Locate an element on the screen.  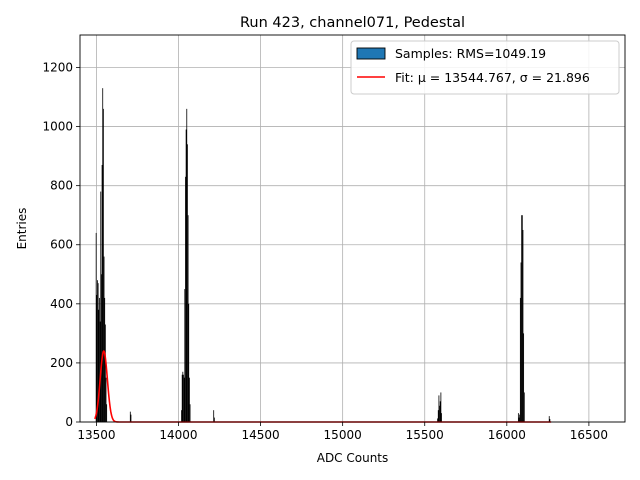
x-tick-label: 15500 is located at coordinates (425, 435).